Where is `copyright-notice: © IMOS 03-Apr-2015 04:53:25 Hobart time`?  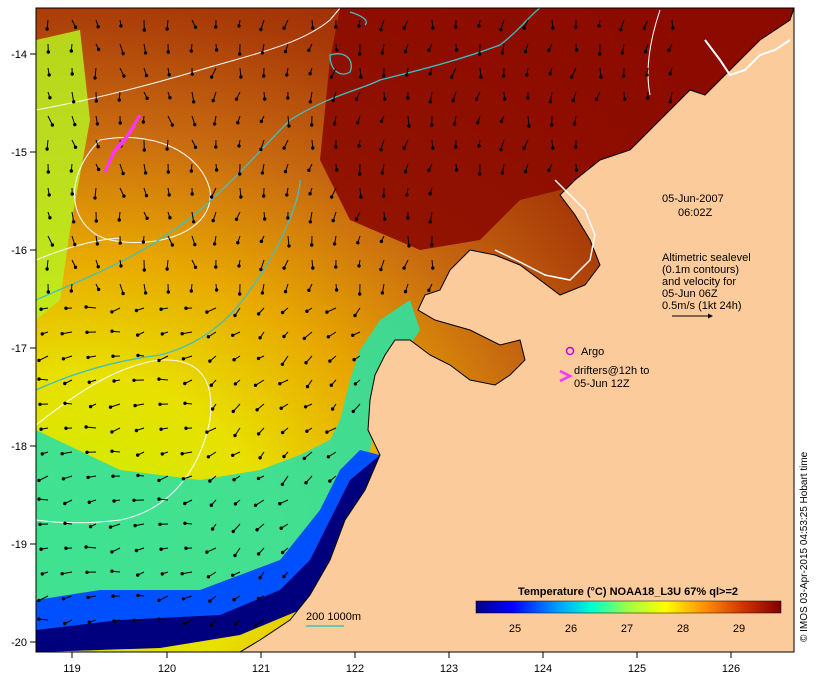
copyright-notice: © IMOS 03-Apr-2015 04:53:25 Hobart time is located at coordinates (804, 546).